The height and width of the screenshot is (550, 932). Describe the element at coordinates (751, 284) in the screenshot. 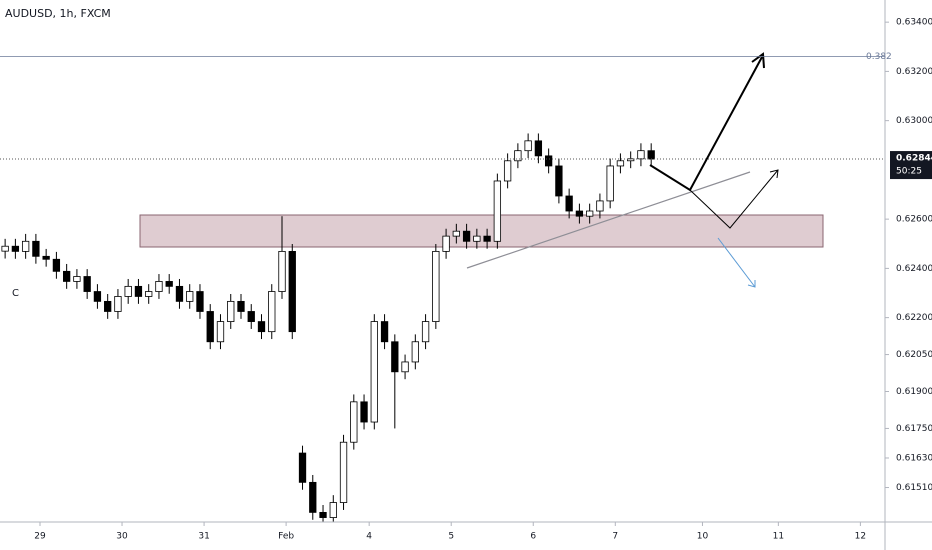

I see `bear-arrowhead` at that location.